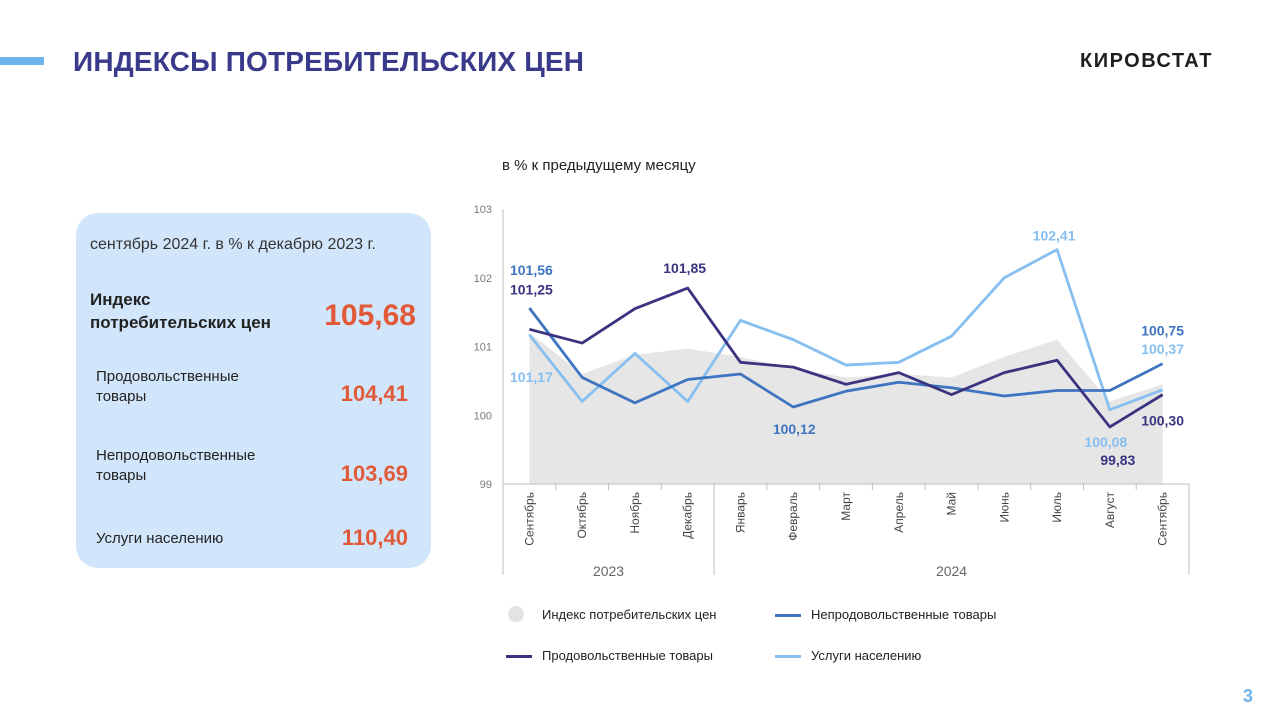 The height and width of the screenshot is (720, 1280). What do you see at coordinates (374, 473) in the screenshot?
I see `summary-value-nonfood: 103,69` at bounding box center [374, 473].